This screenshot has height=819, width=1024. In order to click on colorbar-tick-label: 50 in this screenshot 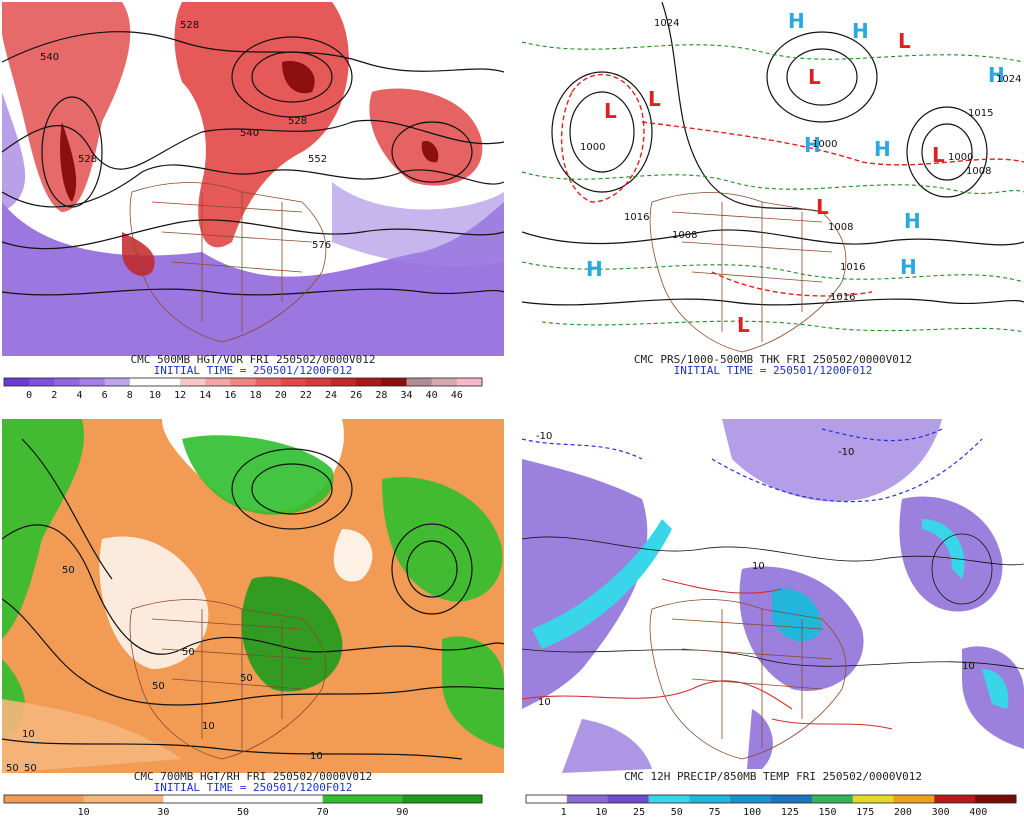, I will do `click(243, 812)`.